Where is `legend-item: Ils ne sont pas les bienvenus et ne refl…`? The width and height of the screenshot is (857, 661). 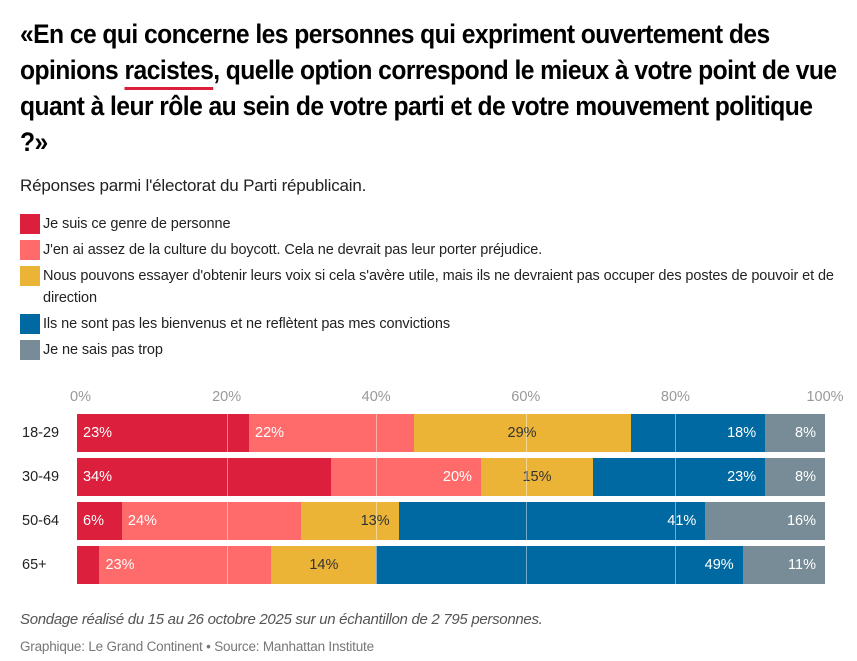
legend-item: Ils ne sont pas les bienvenus et ne refl… is located at coordinates (430, 324).